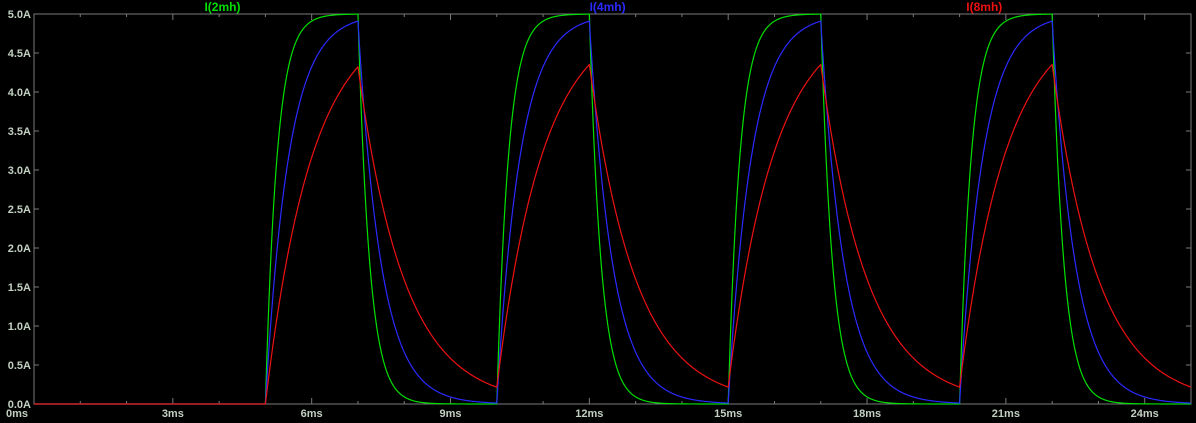 Image resolution: width=1196 pixels, height=423 pixels. I want to click on x-axis-tick-label: 9ms, so click(451, 414).